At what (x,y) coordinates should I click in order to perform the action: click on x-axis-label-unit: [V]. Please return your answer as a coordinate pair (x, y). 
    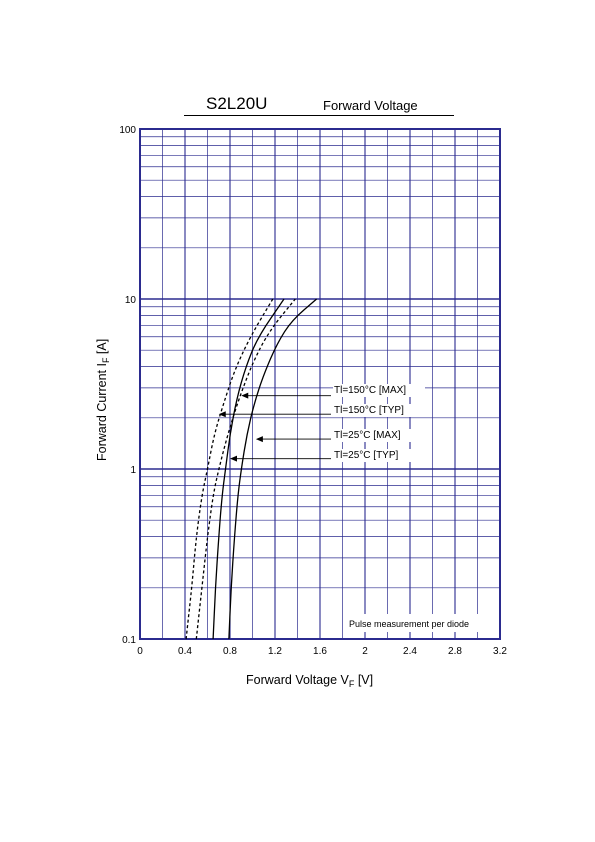
    Looking at the image, I should click on (363, 680).